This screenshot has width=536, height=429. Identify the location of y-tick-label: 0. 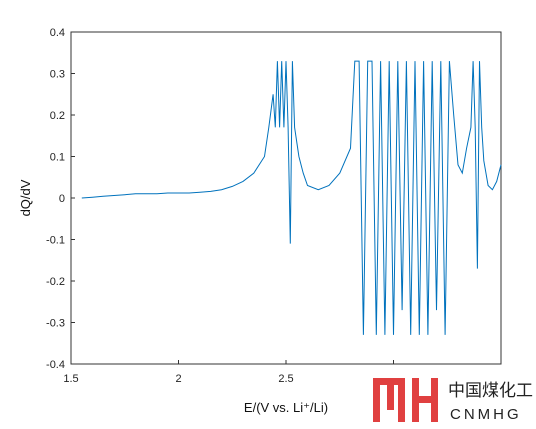
(62, 199).